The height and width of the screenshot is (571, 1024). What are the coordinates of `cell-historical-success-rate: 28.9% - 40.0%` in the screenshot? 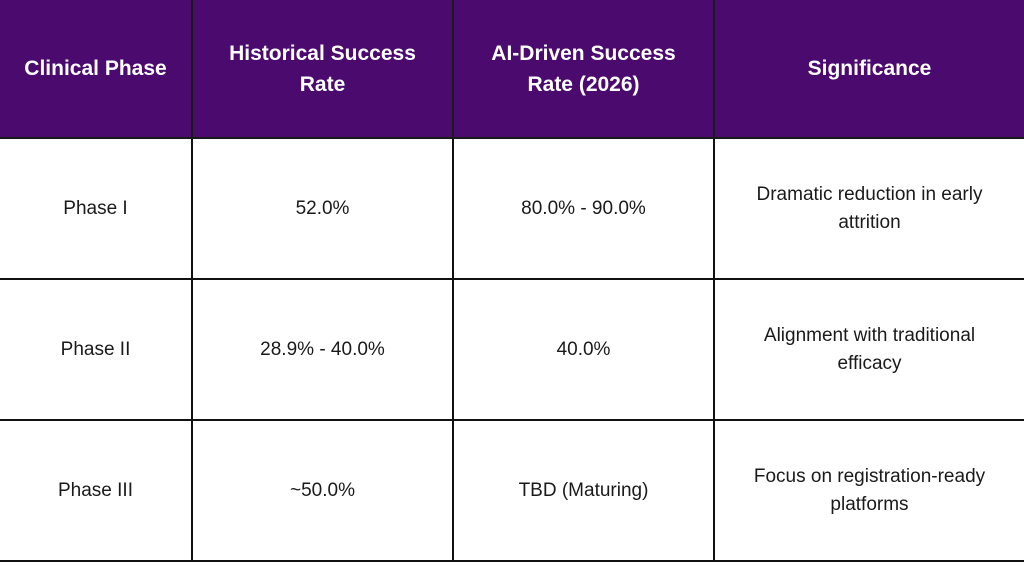 It's located at (322, 349).